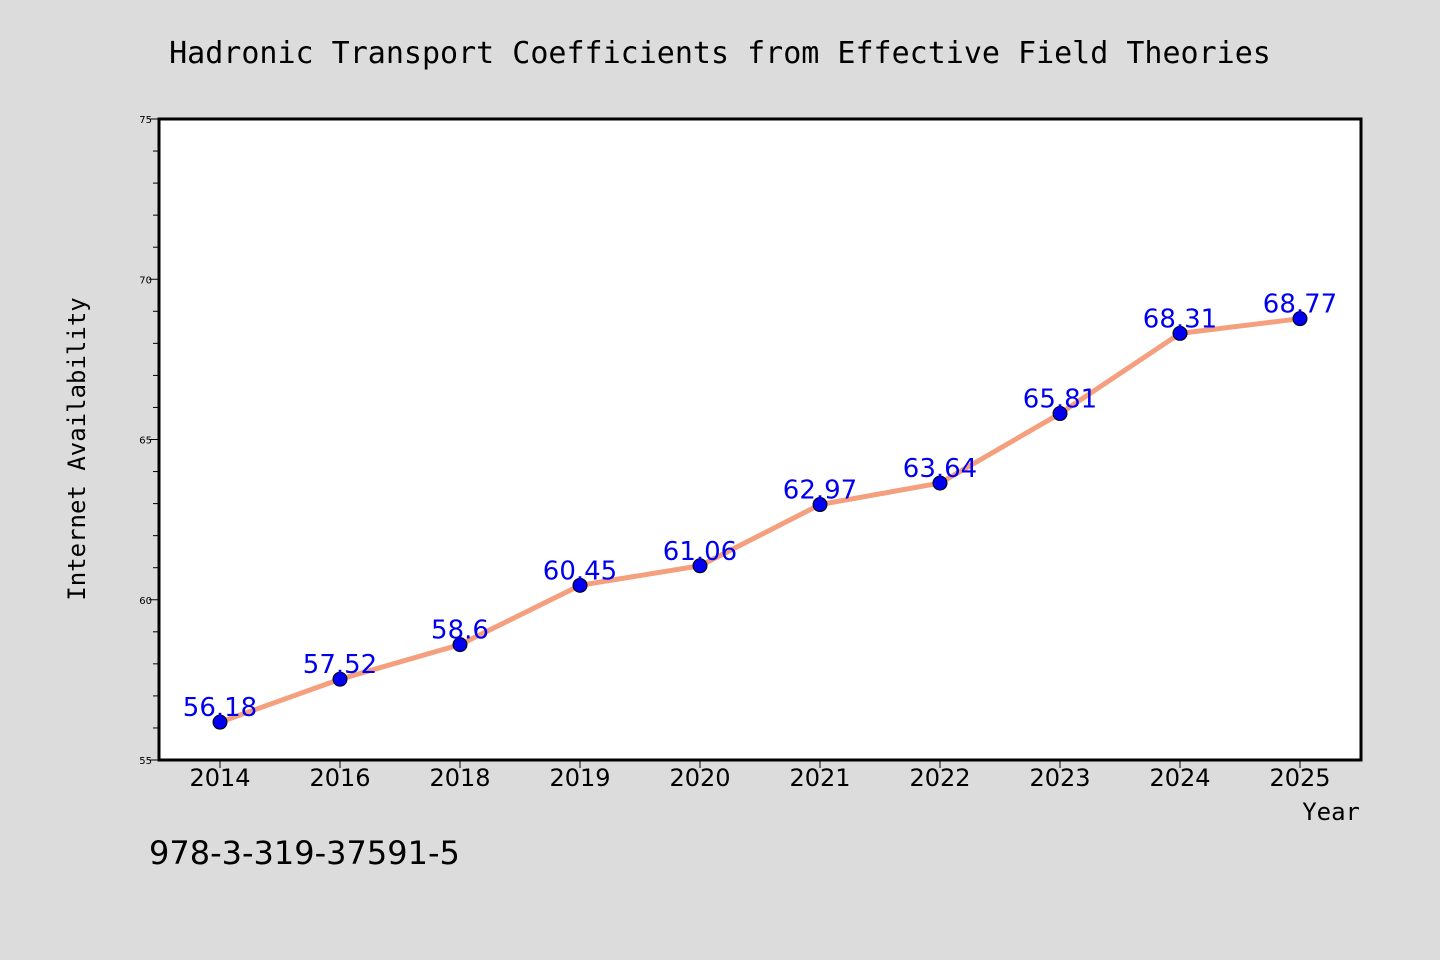  What do you see at coordinates (460, 631) in the screenshot?
I see `data-label: 58.6` at bounding box center [460, 631].